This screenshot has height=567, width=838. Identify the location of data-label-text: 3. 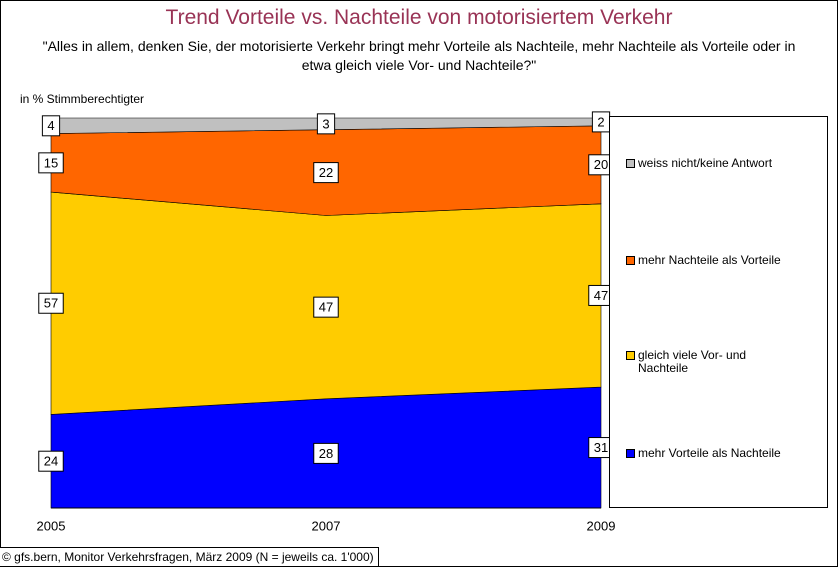
(325, 123).